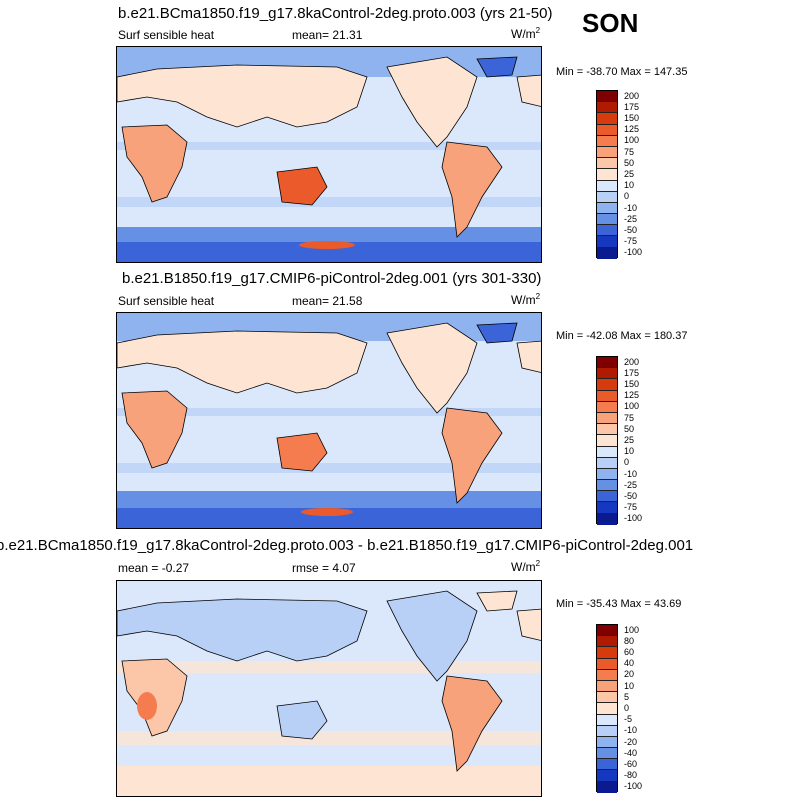  I want to click on panel-3-colorbar, so click(607, 708).